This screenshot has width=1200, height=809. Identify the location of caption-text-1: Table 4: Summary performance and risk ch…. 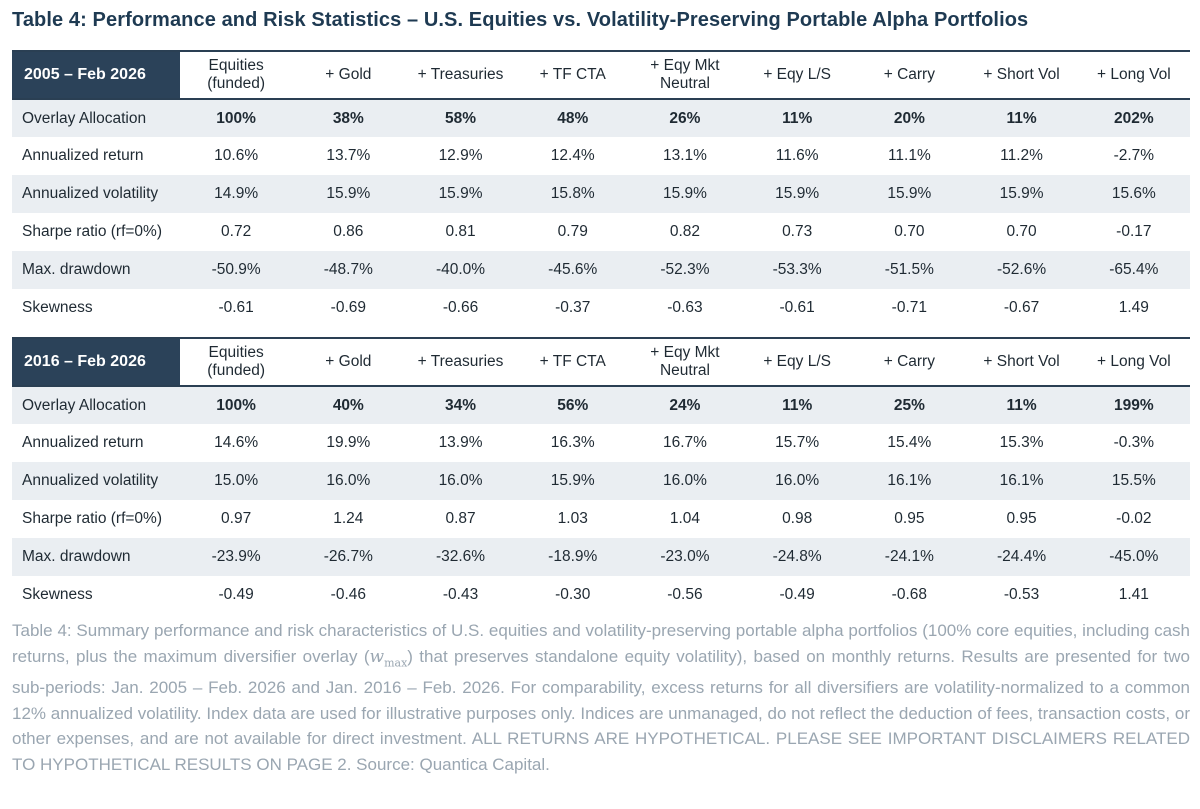
(601, 643).